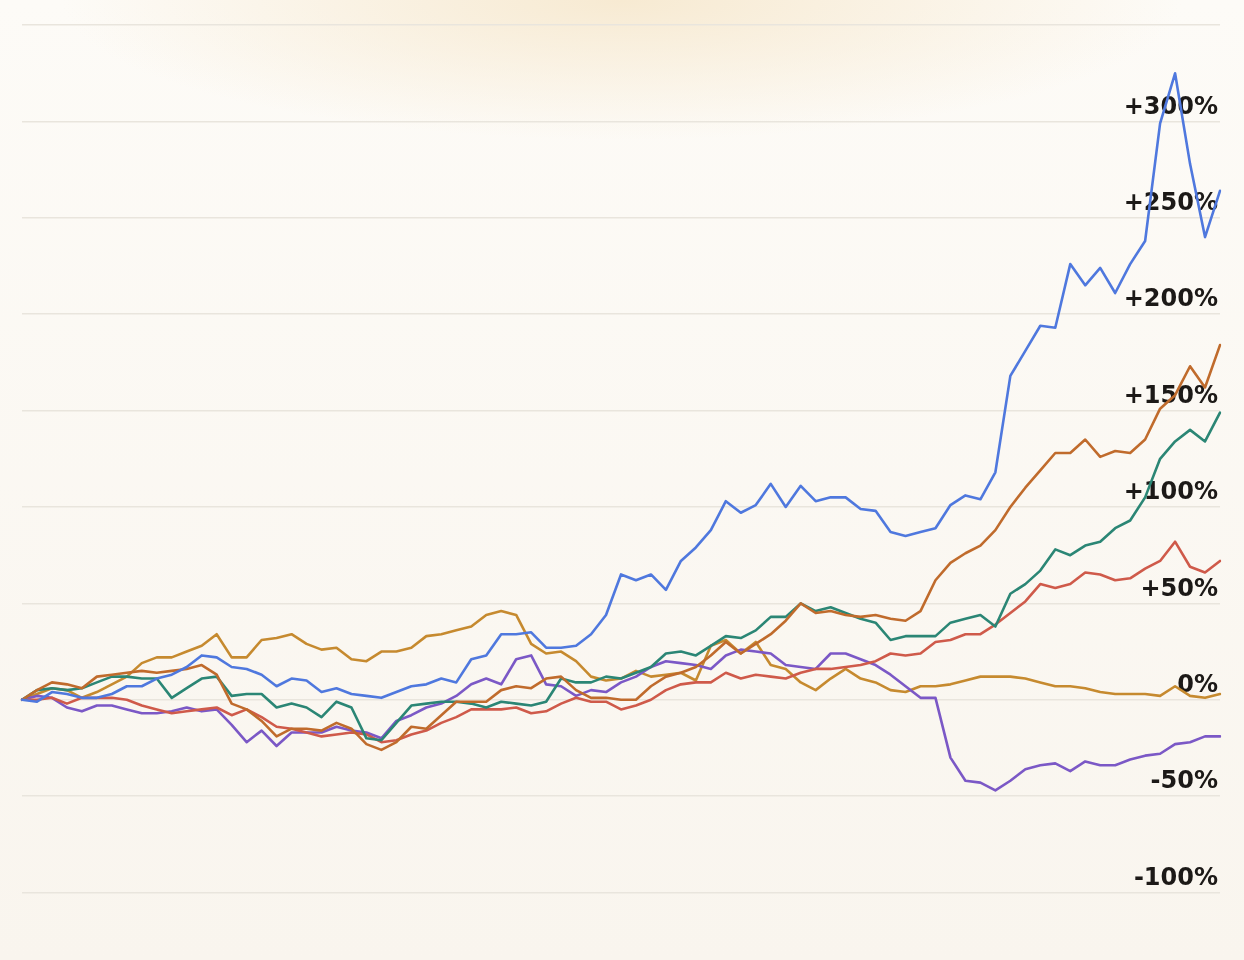  I want to click on y-tick-label: -50%, so click(1184, 780).